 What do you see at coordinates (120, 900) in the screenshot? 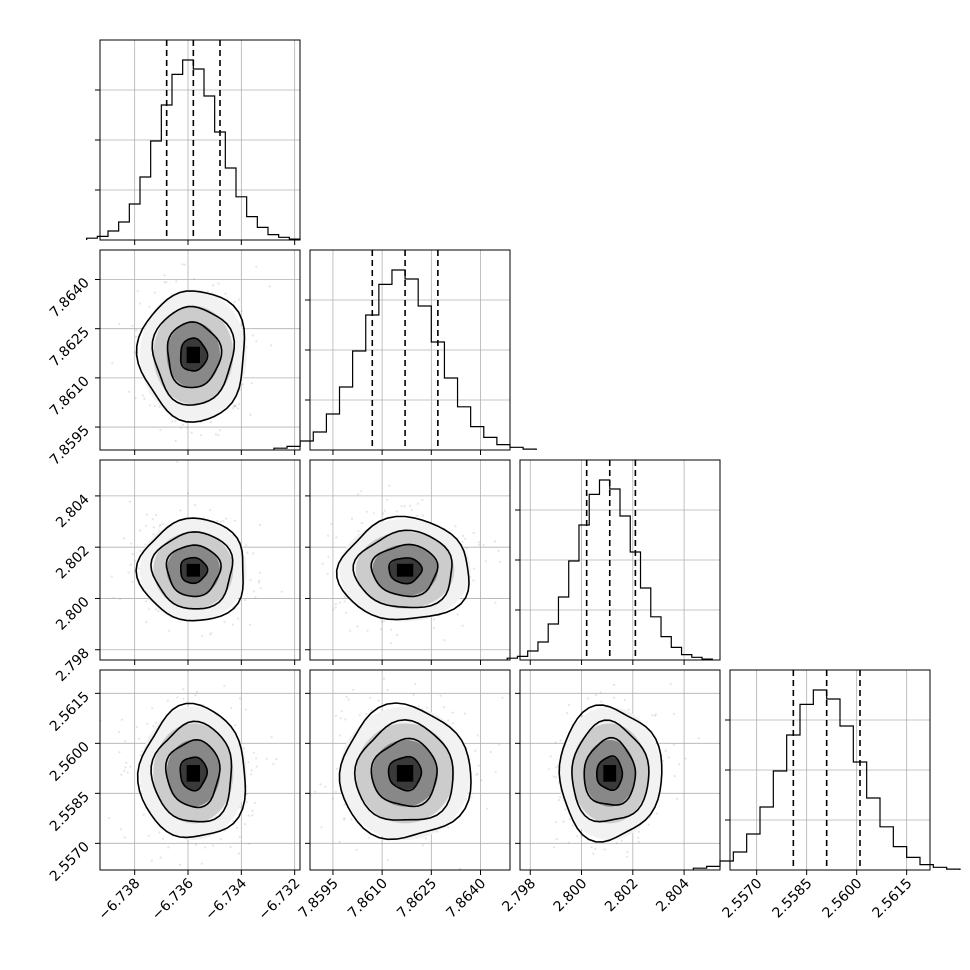
I see `x-tick-label-p1: −6.738` at bounding box center [120, 900].